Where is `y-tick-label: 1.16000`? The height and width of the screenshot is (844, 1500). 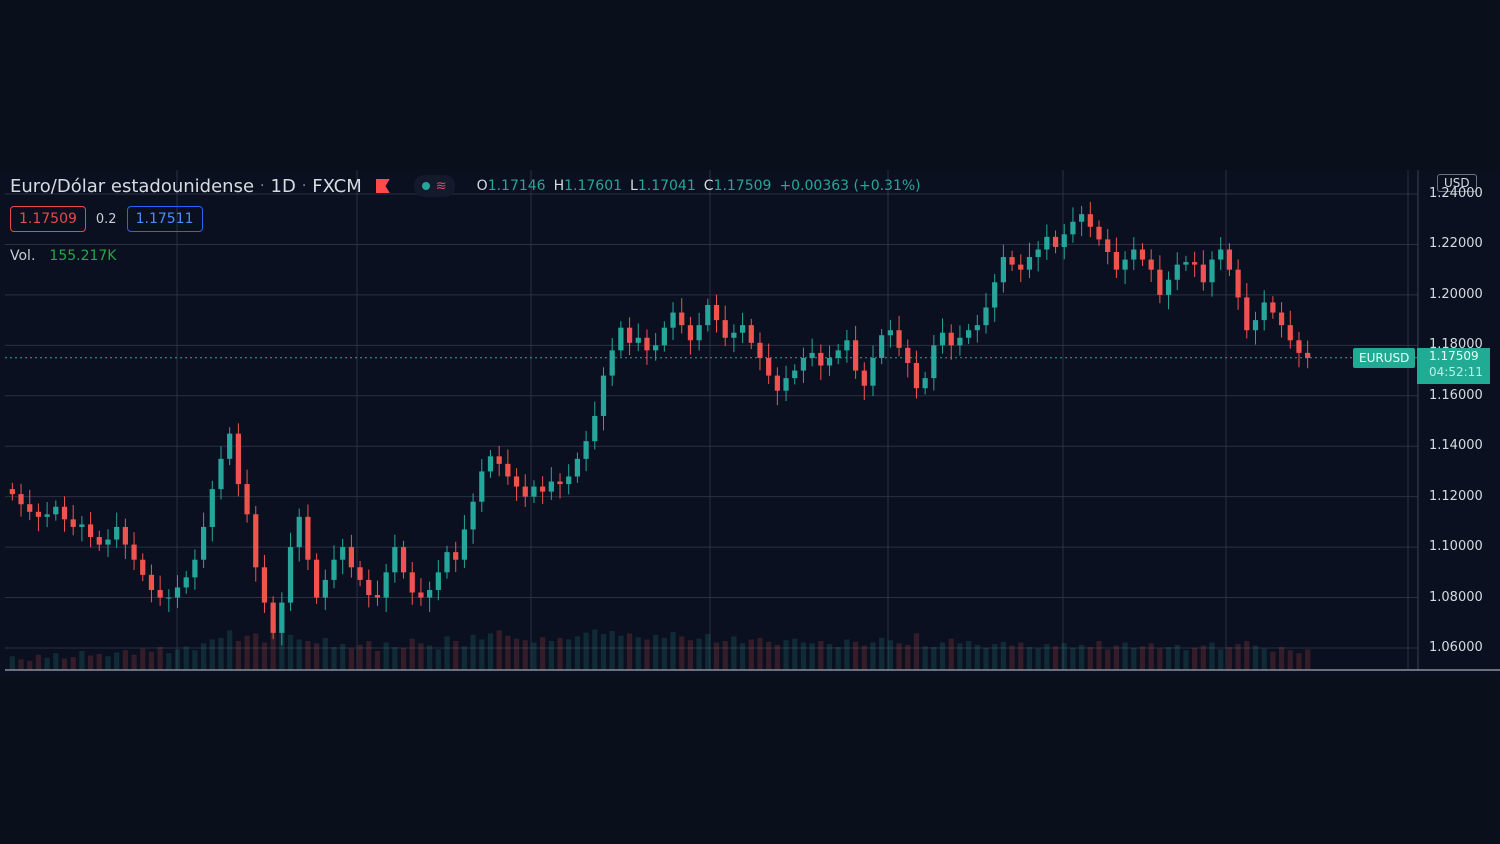 y-tick-label: 1.16000 is located at coordinates (1456, 395).